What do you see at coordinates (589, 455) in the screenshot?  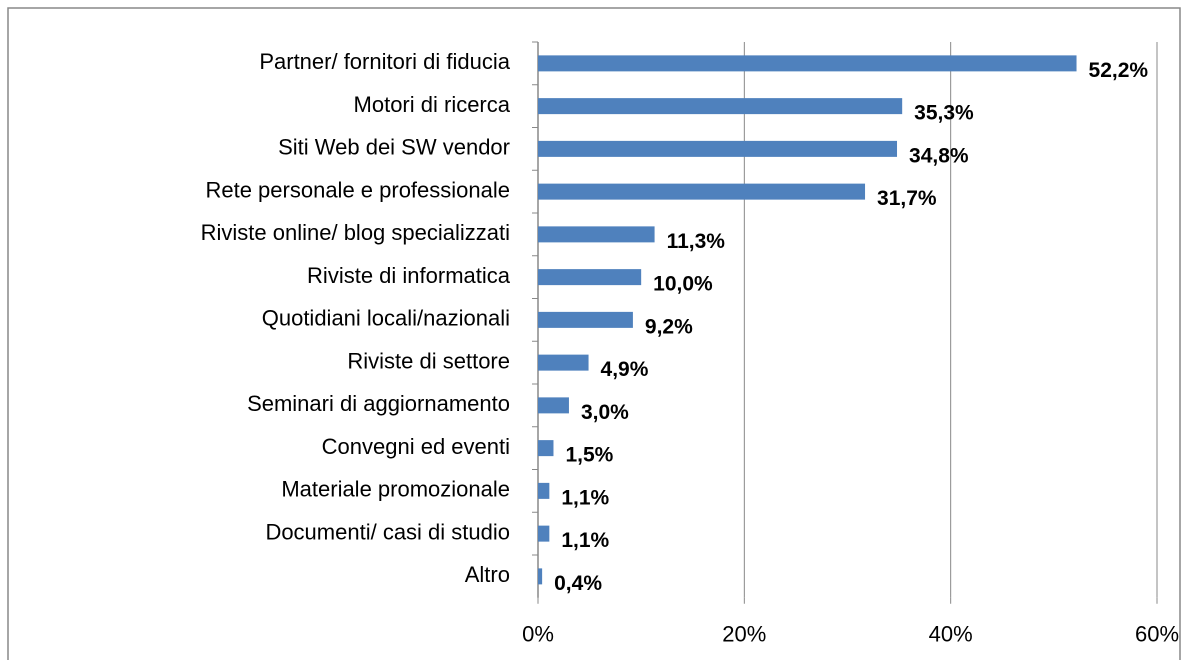 I see `value-label: 1,5%` at bounding box center [589, 455].